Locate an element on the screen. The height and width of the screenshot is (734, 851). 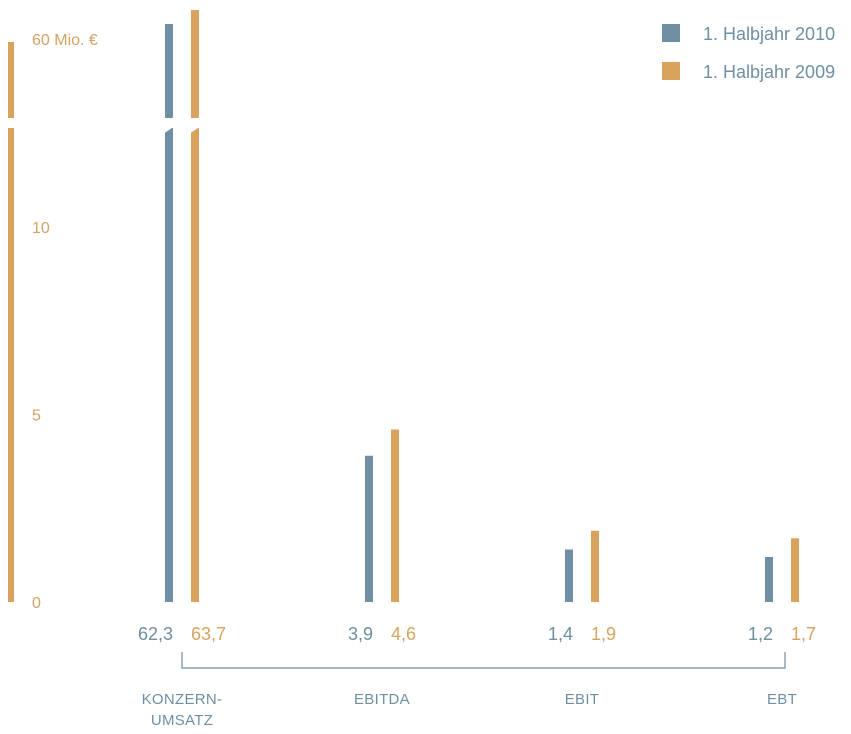
y-axis is located at coordinates (11, 322).